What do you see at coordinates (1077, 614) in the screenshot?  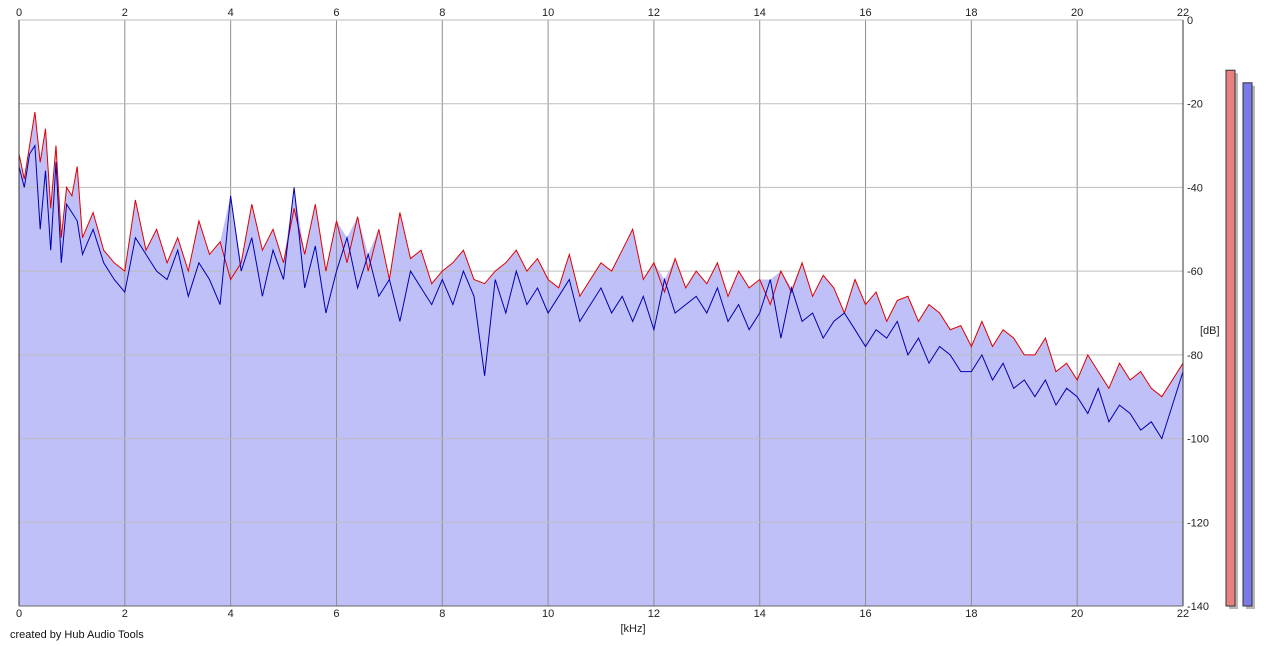 I see `x-tick-label-bottom: 20` at bounding box center [1077, 614].